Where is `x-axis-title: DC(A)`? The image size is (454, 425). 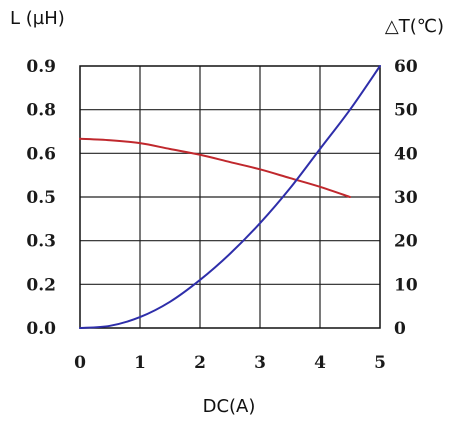
x-axis-title: DC(A) is located at coordinates (229, 406).